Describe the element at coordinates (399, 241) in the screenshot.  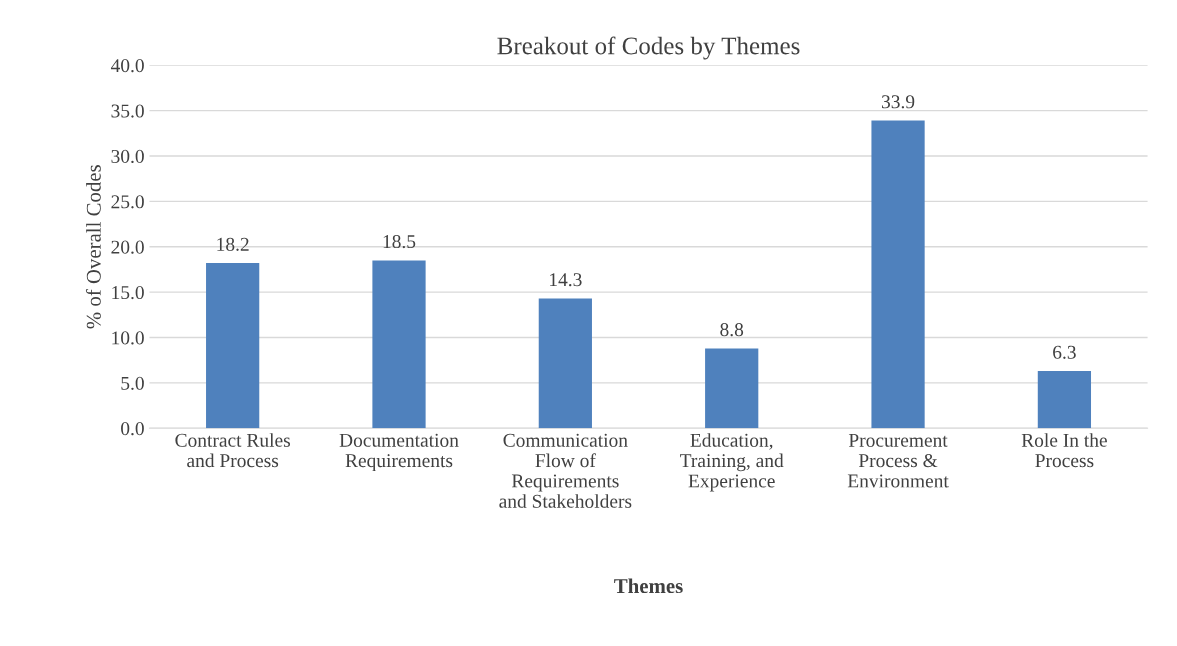
I see `data-label: 18.5` at that location.